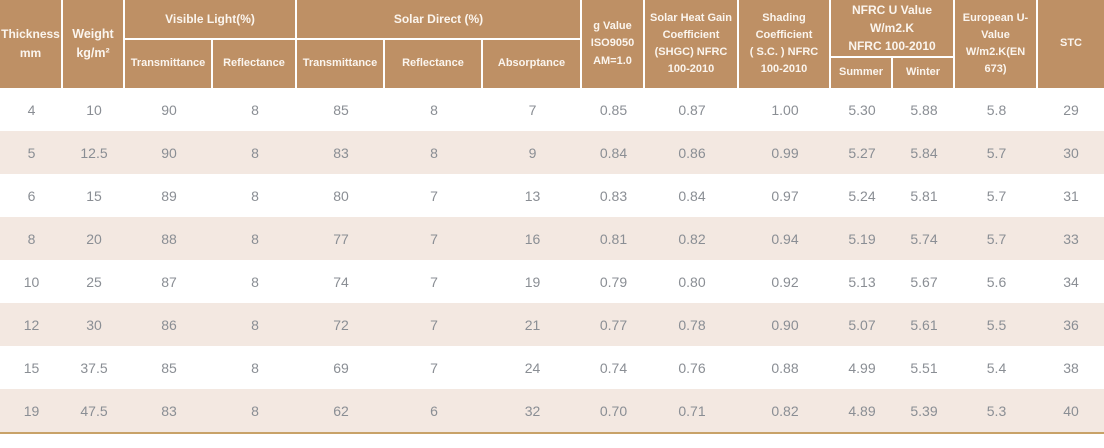 The width and height of the screenshot is (1104, 448). I want to click on table-cell: 0.71, so click(692, 410).